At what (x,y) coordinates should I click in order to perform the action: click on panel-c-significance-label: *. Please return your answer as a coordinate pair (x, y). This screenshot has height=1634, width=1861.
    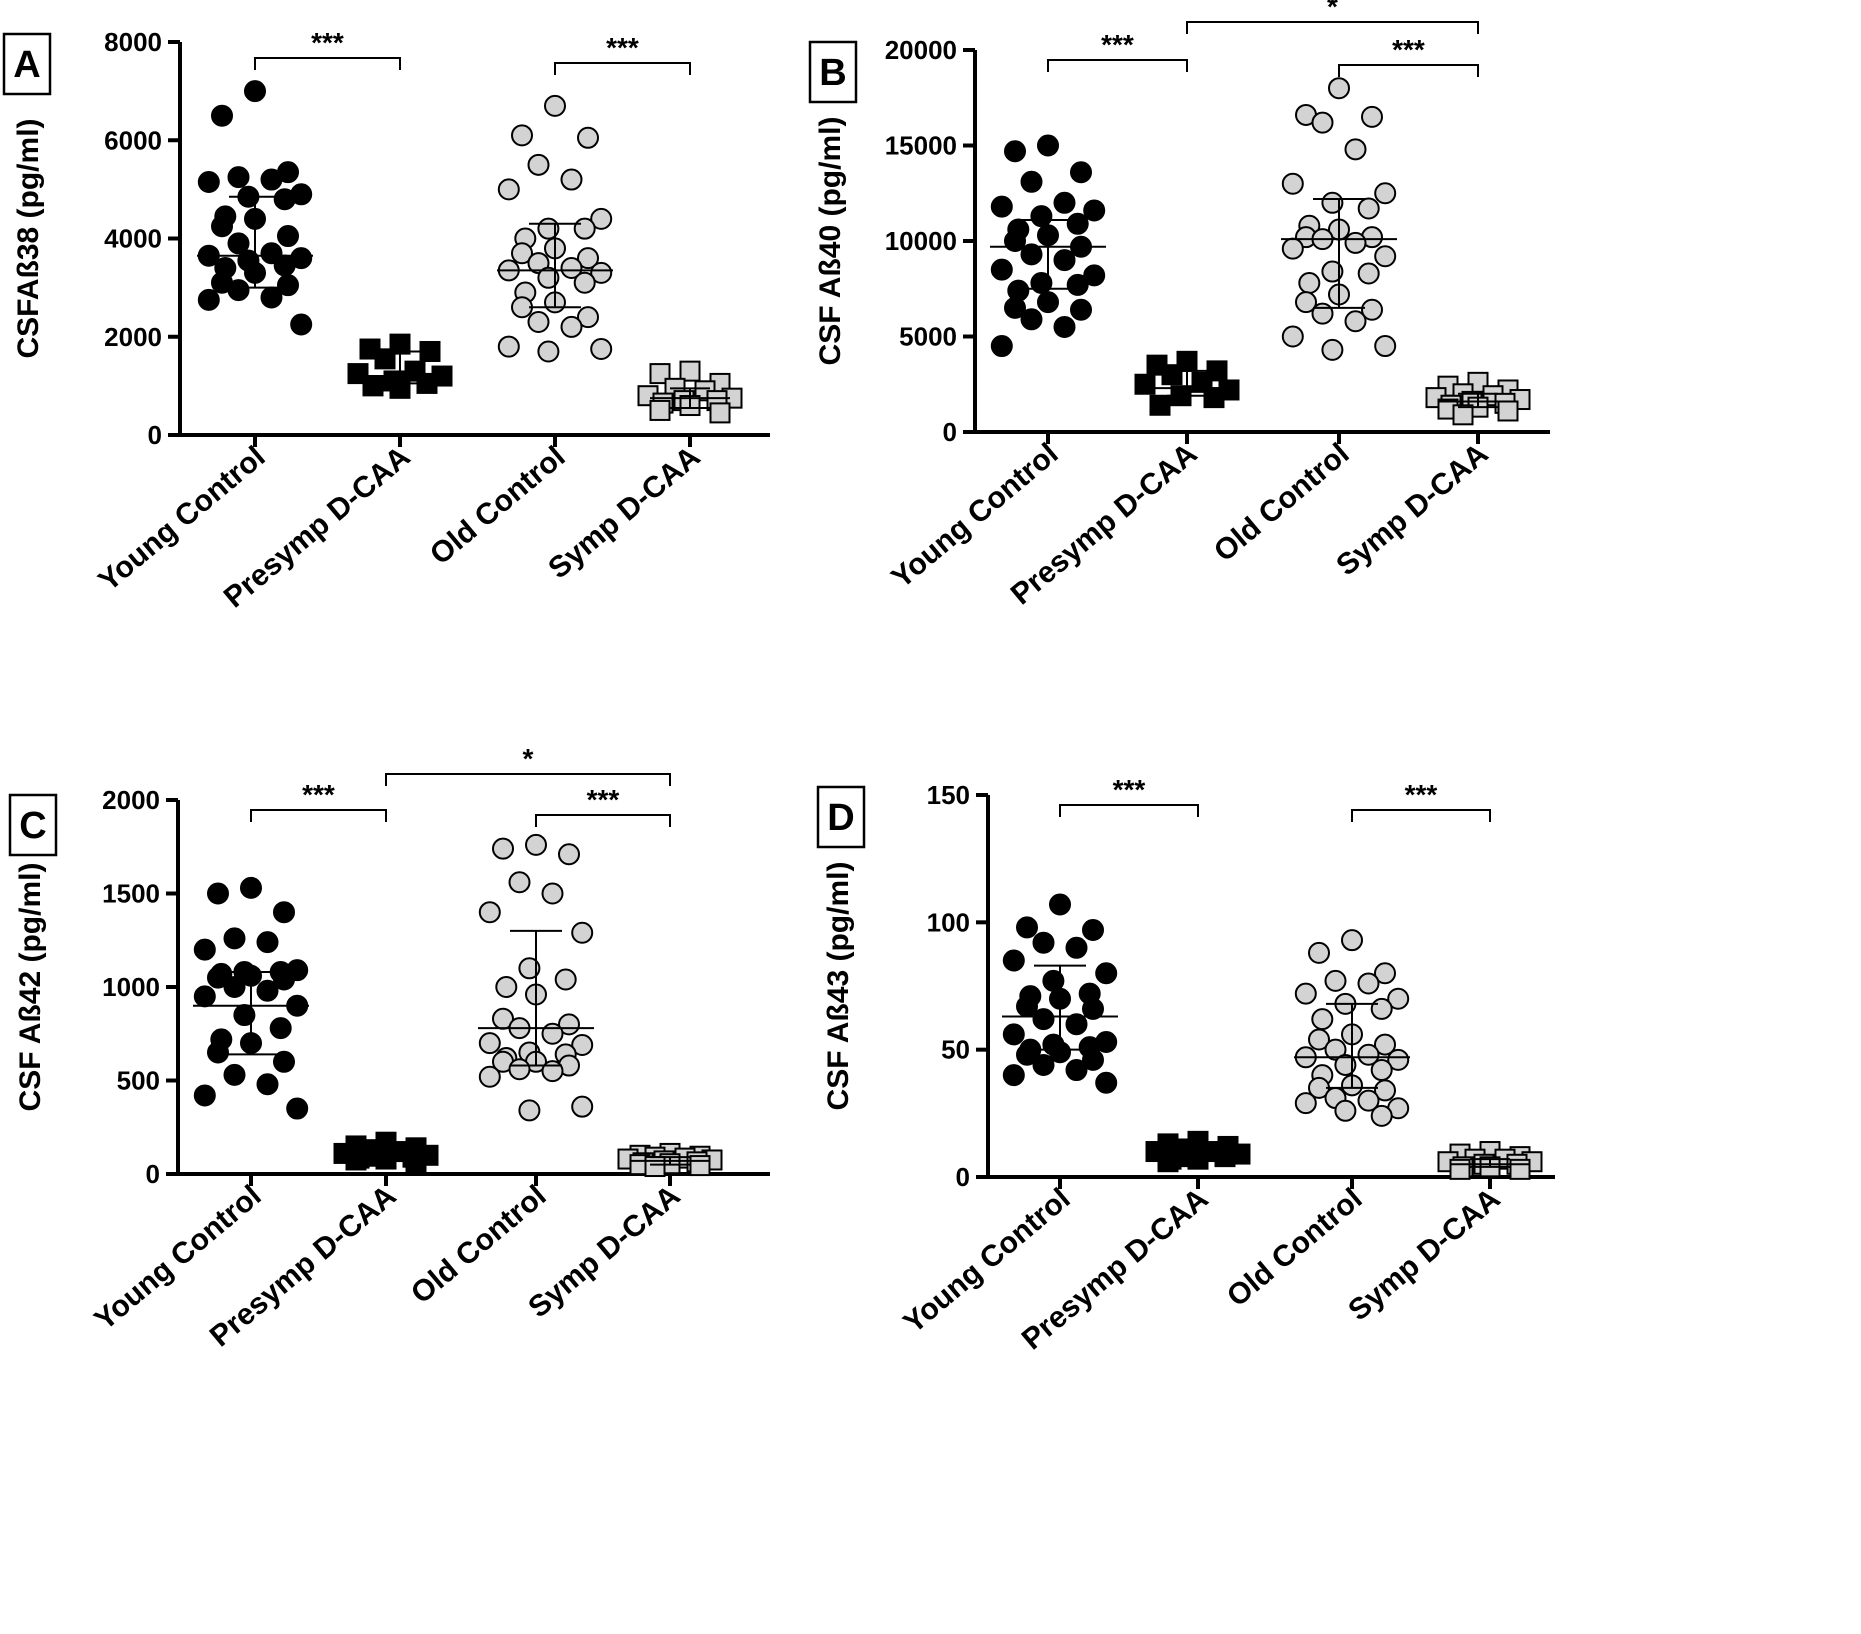
    Looking at the image, I should click on (528, 758).